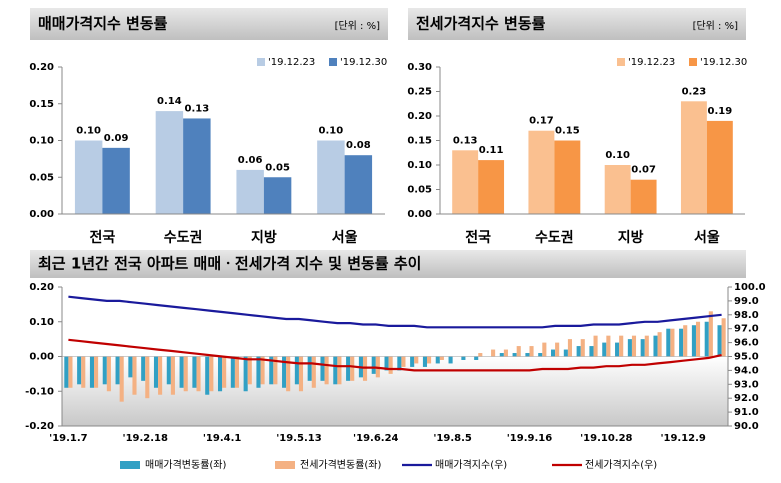  I want to click on y-tick-label: 95.0, so click(746, 357).